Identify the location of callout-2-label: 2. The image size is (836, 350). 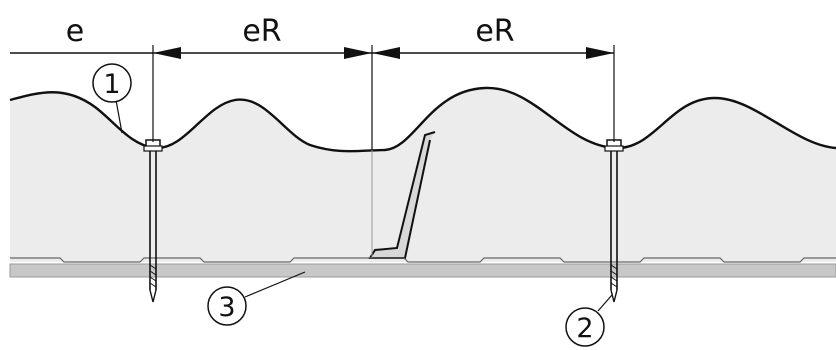
(584, 328).